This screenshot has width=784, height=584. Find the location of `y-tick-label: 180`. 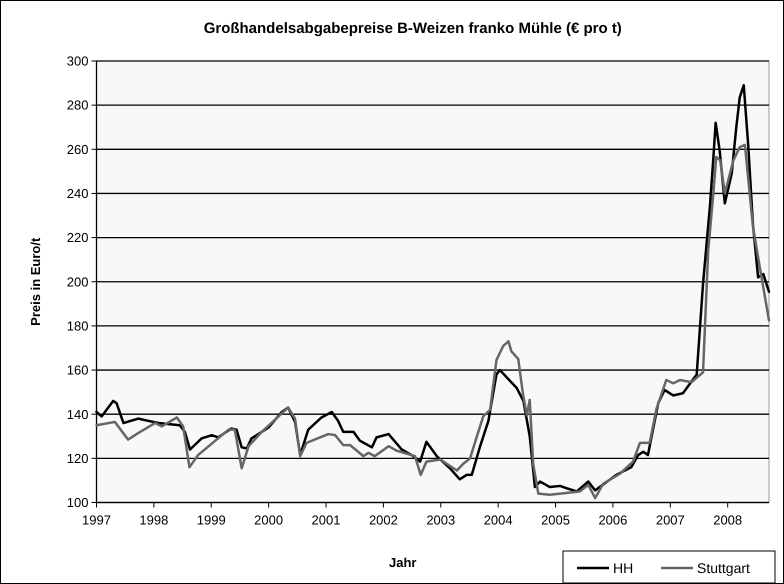

y-tick-label: 180 is located at coordinates (77, 326).